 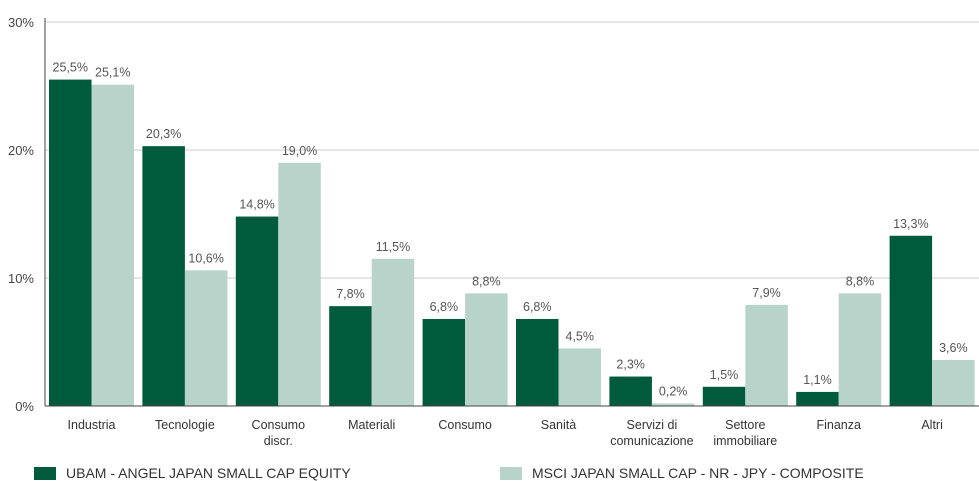 I want to click on legend-item-ubam: UBAM - ANGEL JAPAN SMALL CAP EQUITY, so click(x=192, y=473).